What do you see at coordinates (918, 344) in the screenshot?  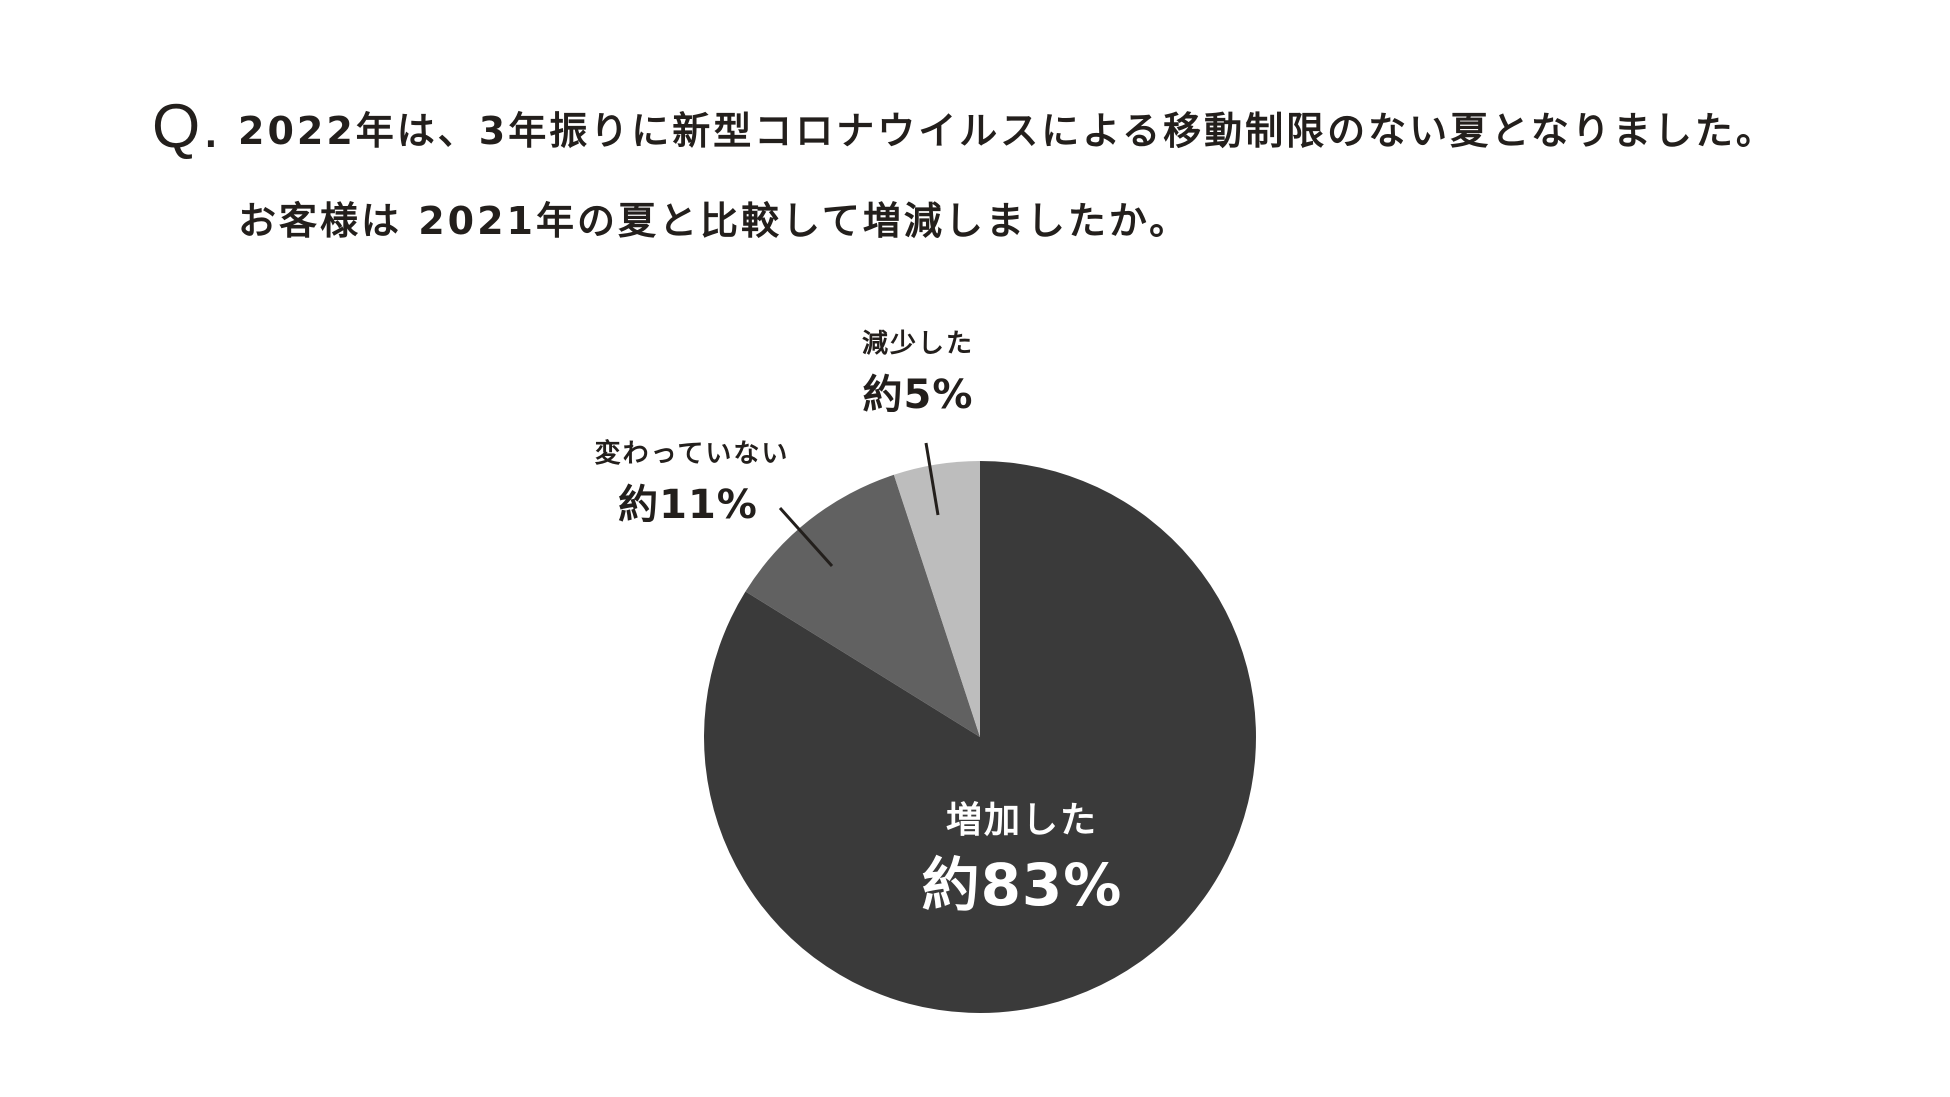 I see `slice-label-3: 減少した` at bounding box center [918, 344].